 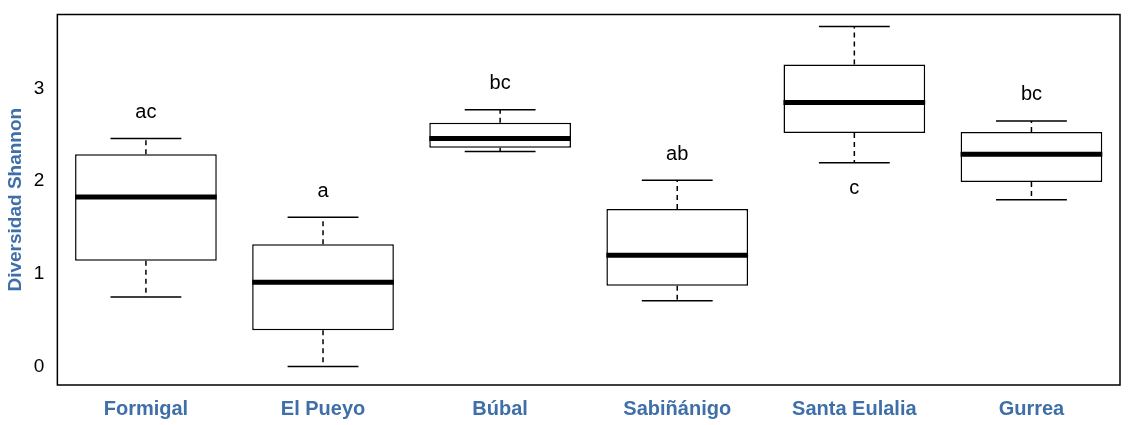 What do you see at coordinates (39, 180) in the screenshot?
I see `y-tick-label: 2` at bounding box center [39, 180].